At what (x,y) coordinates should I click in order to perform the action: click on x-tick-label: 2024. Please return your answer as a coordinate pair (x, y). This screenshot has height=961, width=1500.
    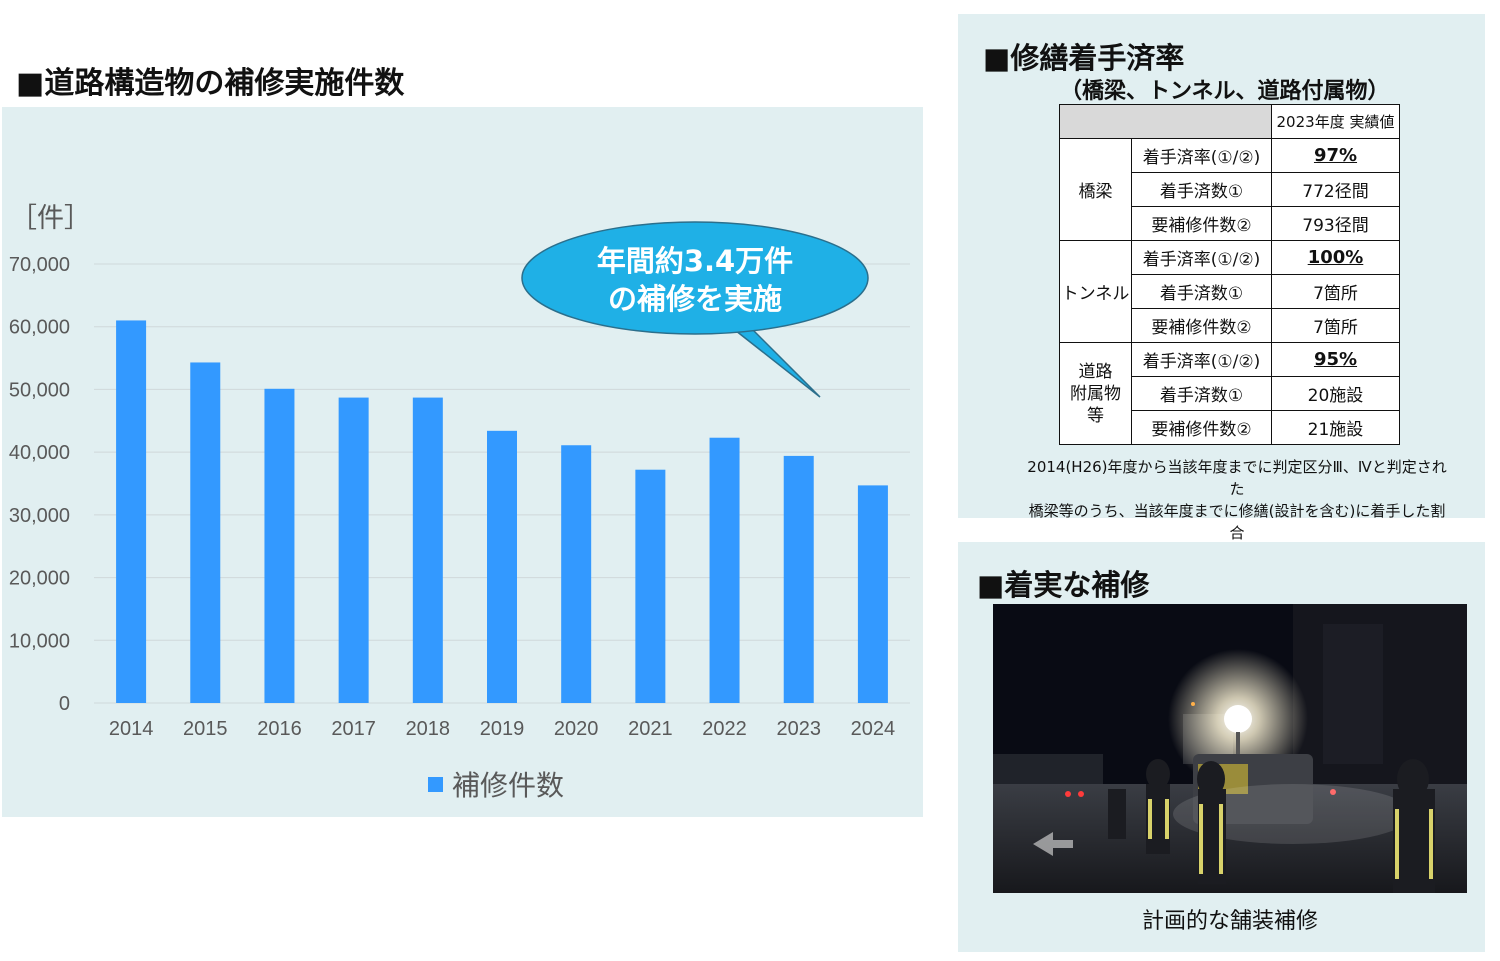
    Looking at the image, I should click on (873, 729).